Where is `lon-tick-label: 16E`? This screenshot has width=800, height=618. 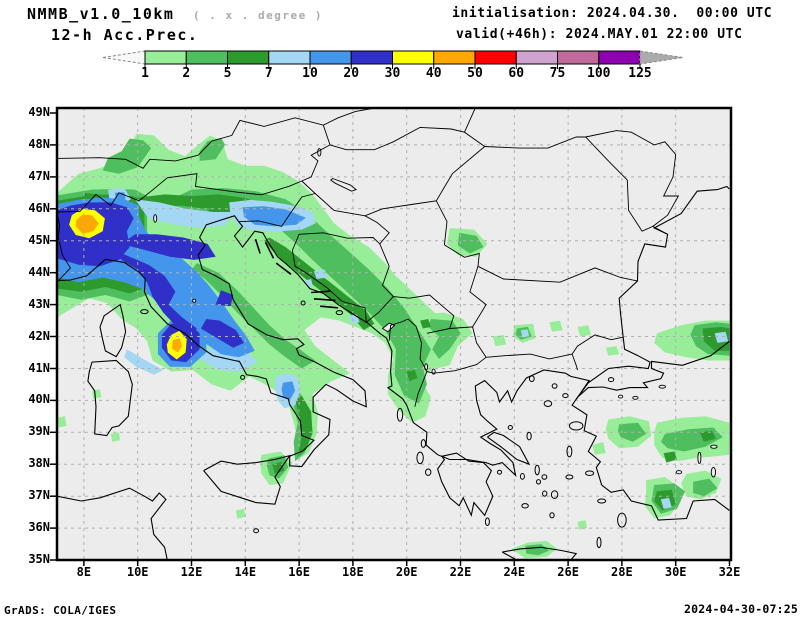
lon-tick-label: 16E is located at coordinates (299, 572).